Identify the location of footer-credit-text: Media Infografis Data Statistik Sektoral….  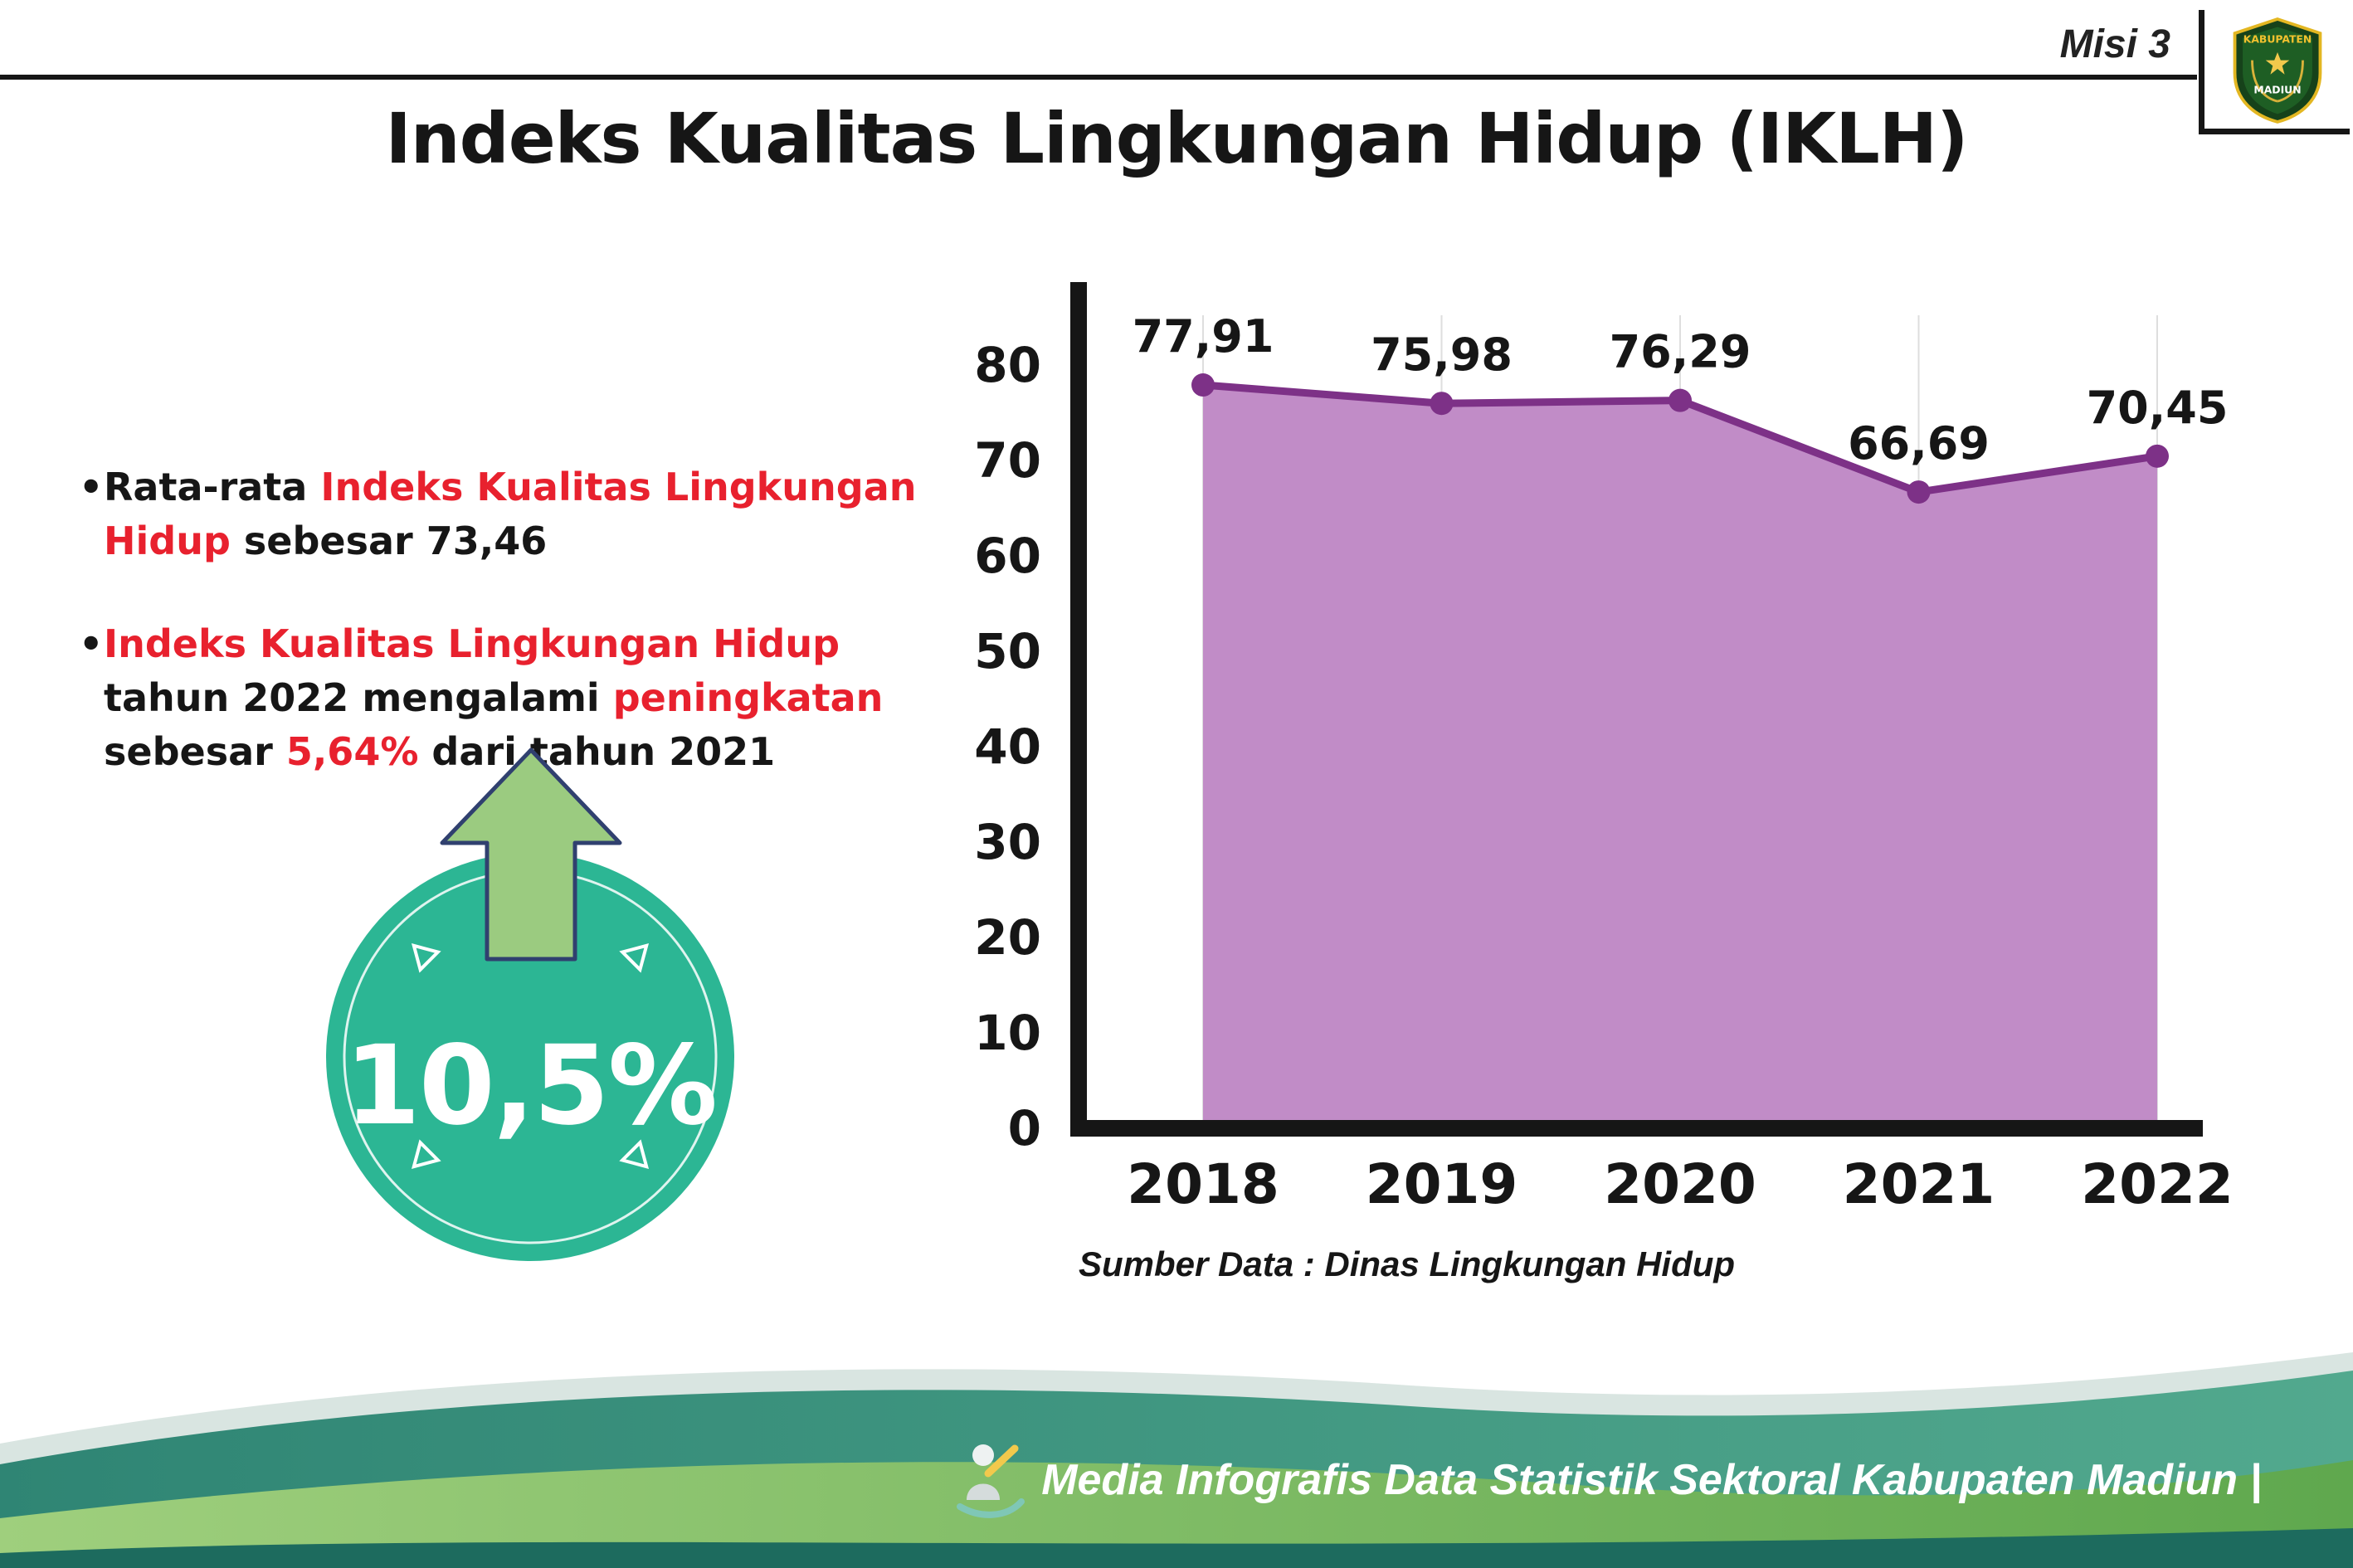
(1651, 1480).